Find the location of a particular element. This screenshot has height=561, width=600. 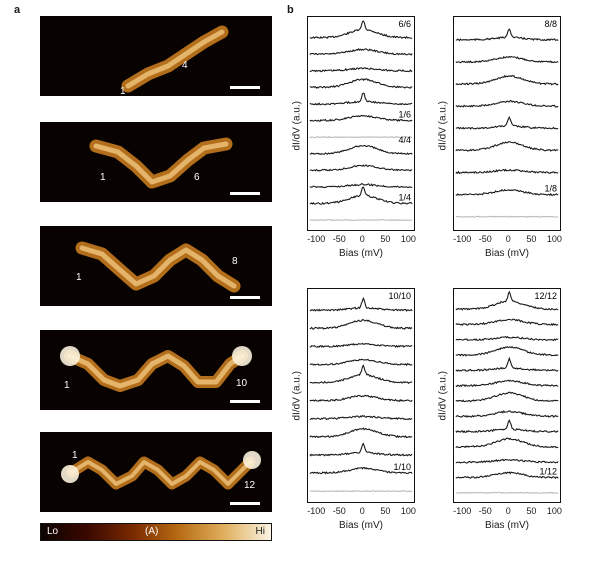

curve-top-label: 6/6 is located at coordinates (404, 24).